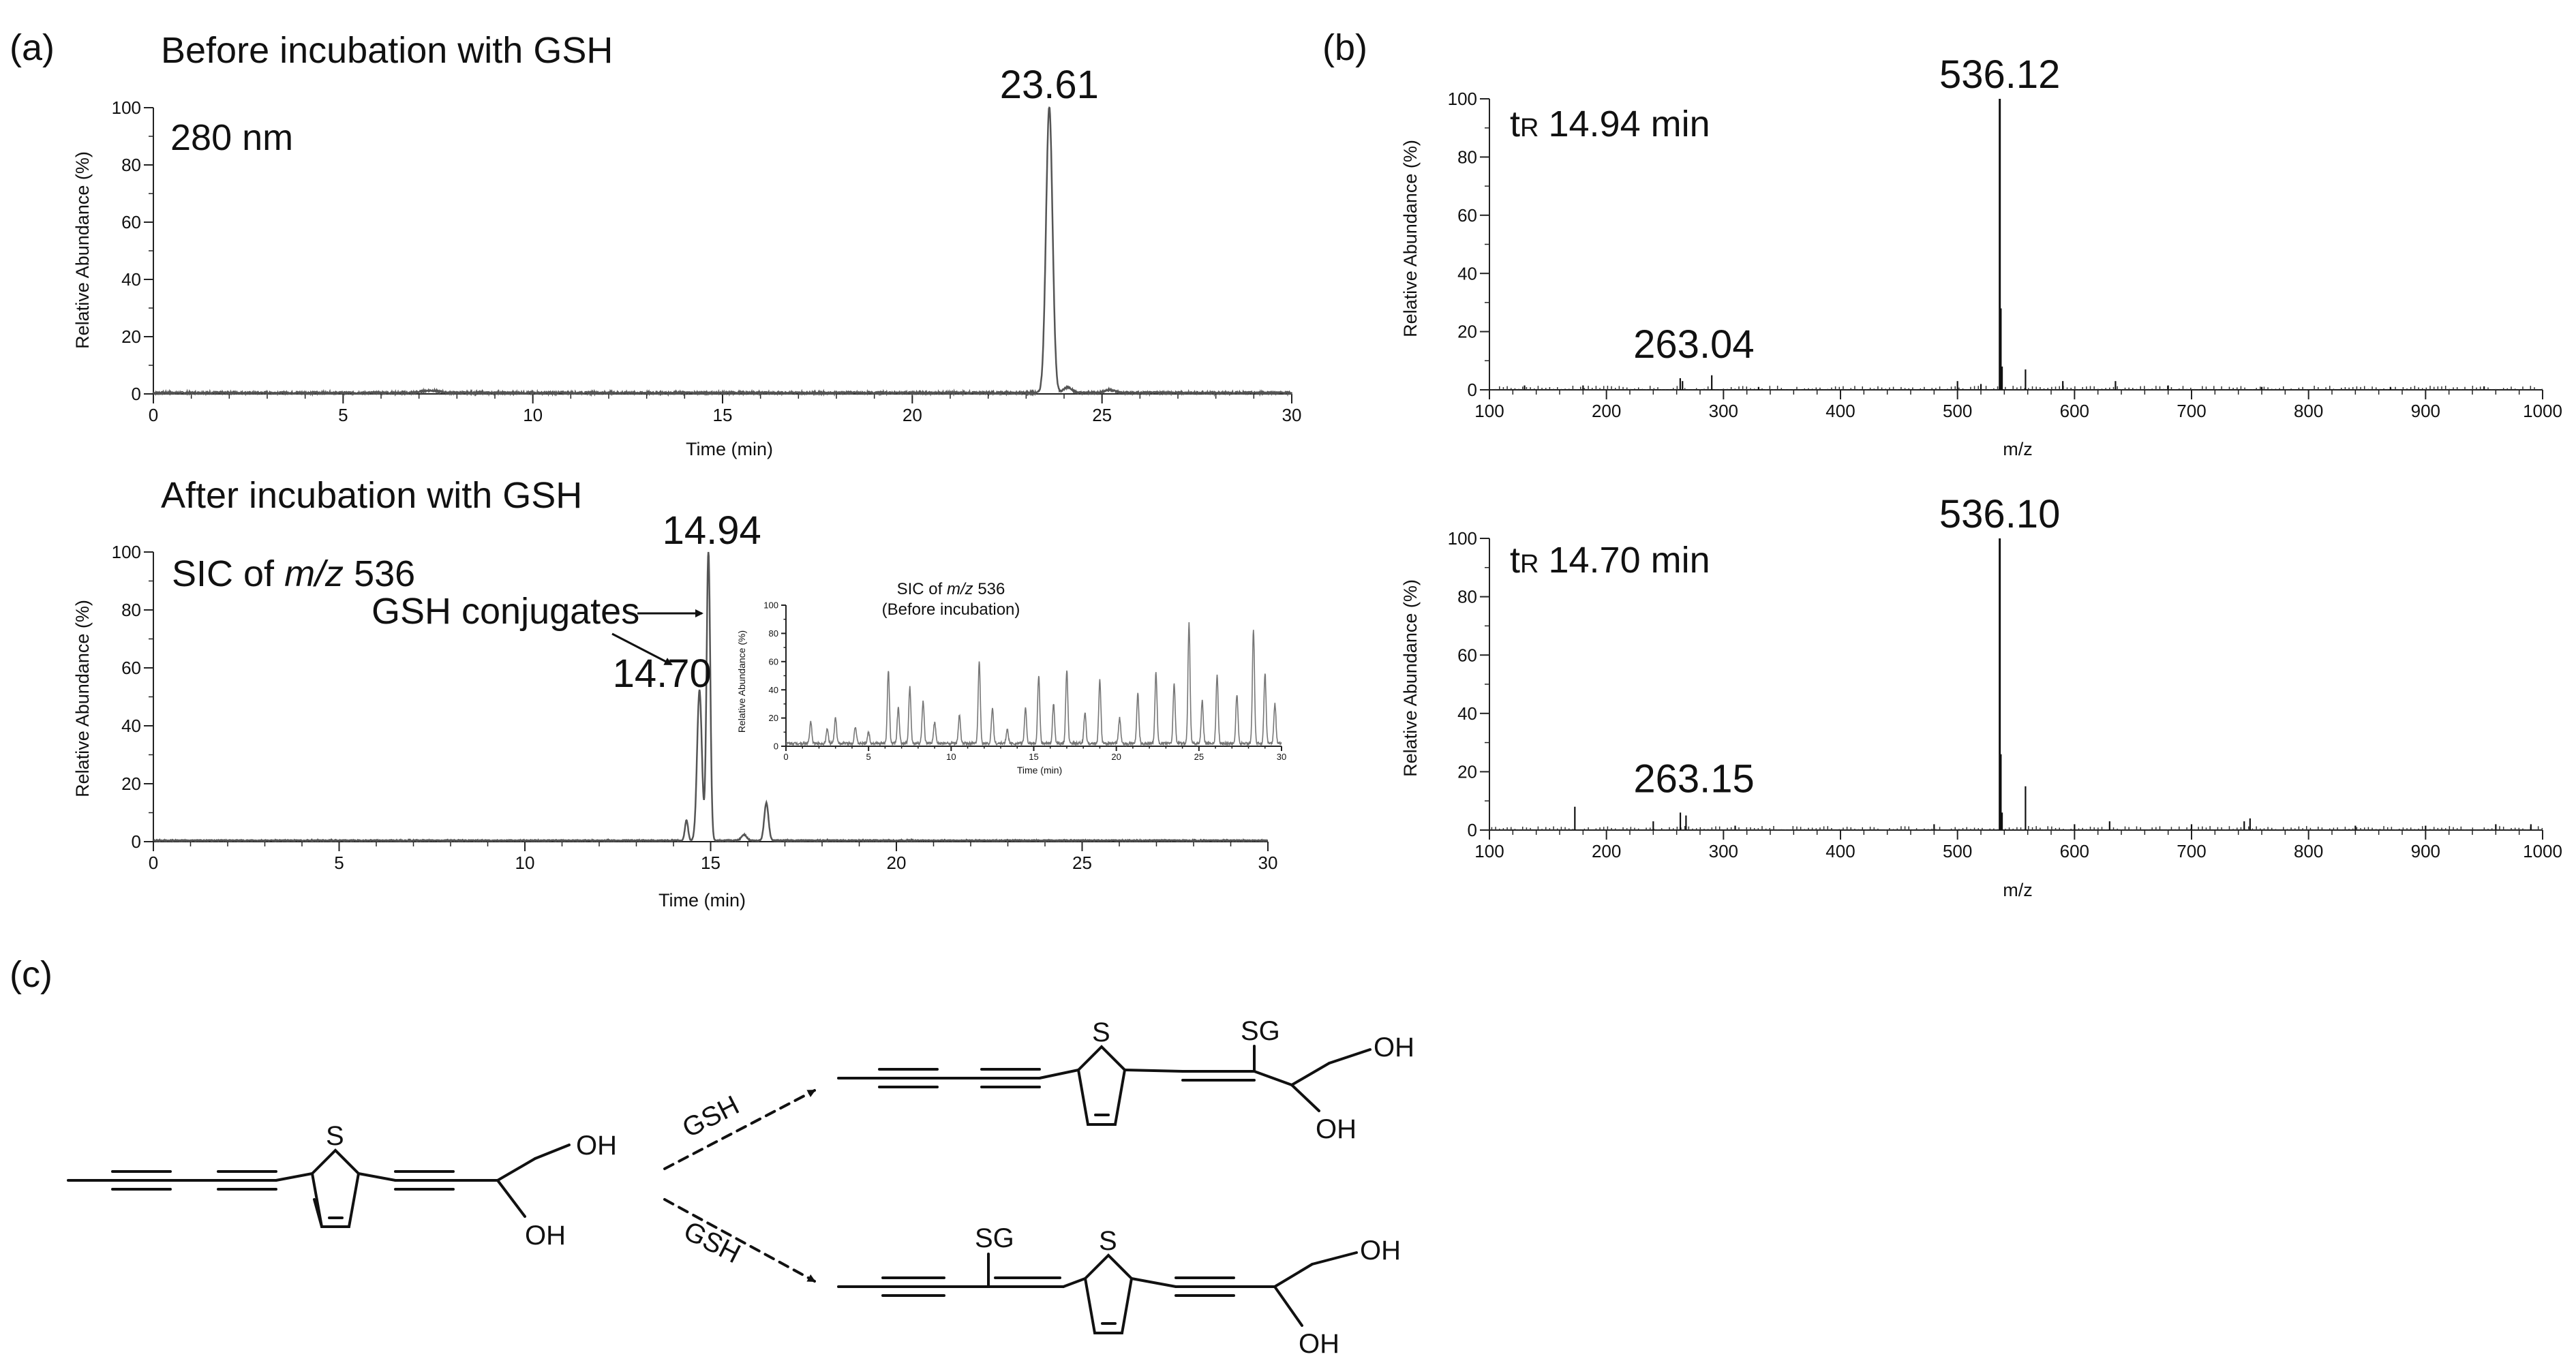  What do you see at coordinates (371, 495) in the screenshot?
I see `chart-title: After incubation with GSH` at bounding box center [371, 495].